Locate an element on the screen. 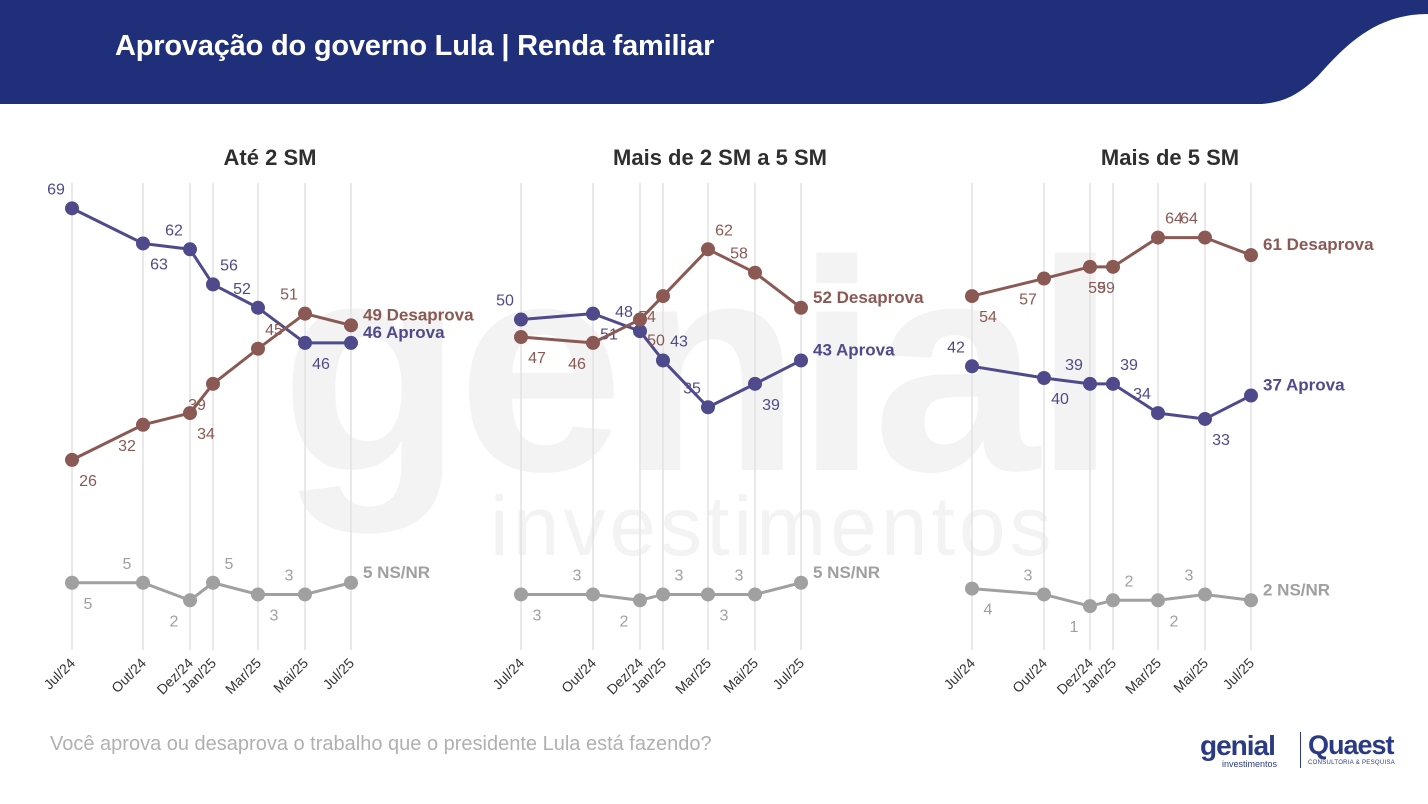 The width and height of the screenshot is (1428, 804). data-label: 69 is located at coordinates (56, 189).